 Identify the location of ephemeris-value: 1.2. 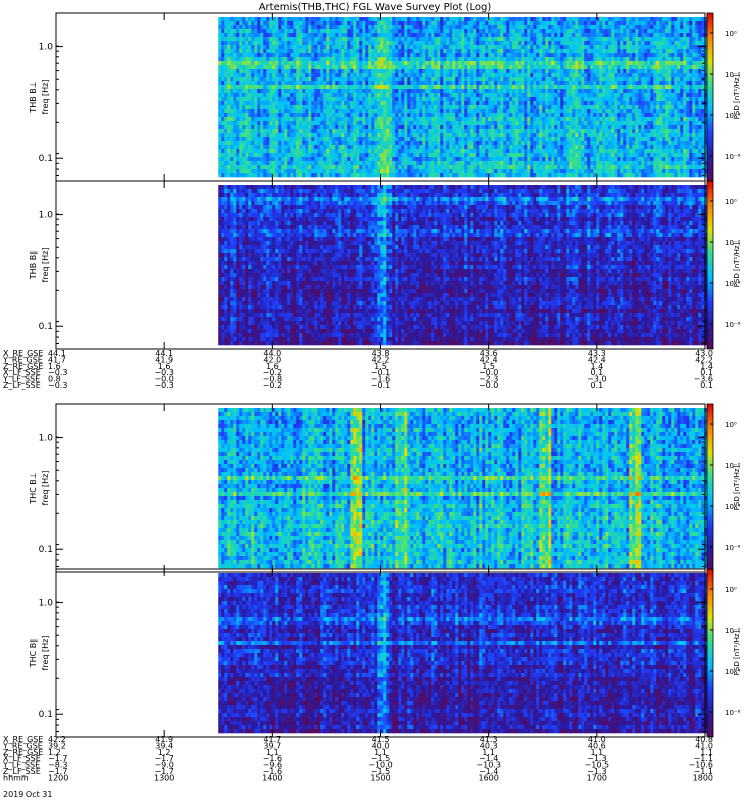
(164, 752).